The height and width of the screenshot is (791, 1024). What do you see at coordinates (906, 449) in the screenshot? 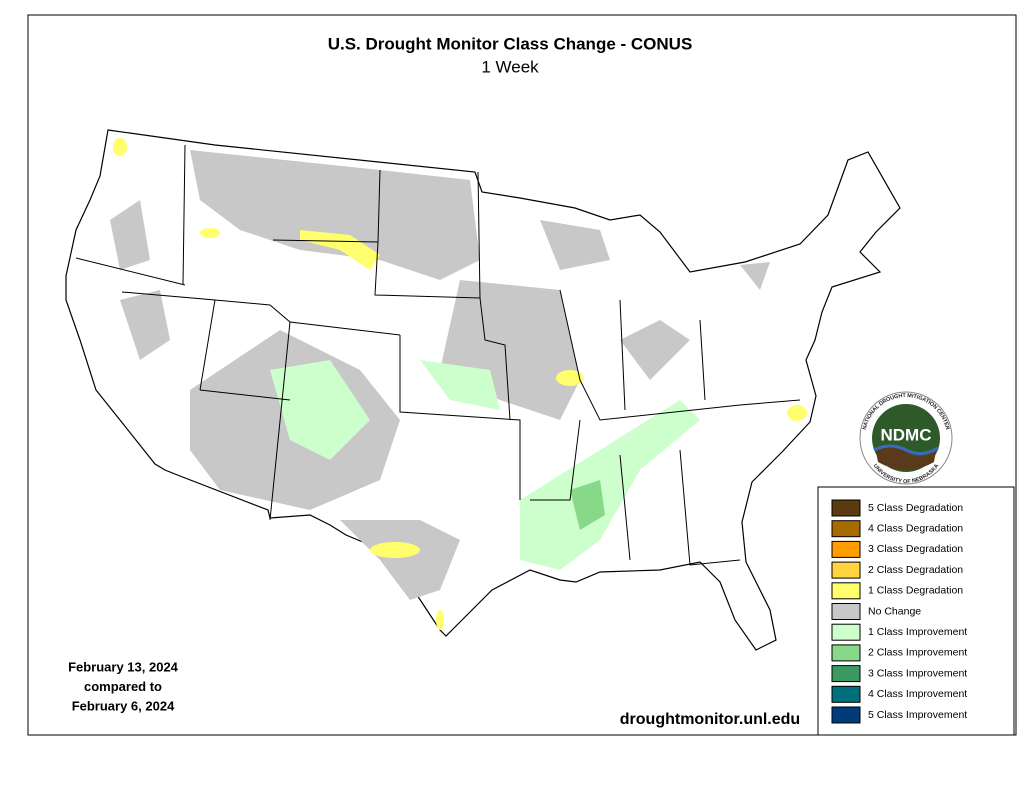
I see `logo-water` at bounding box center [906, 449].